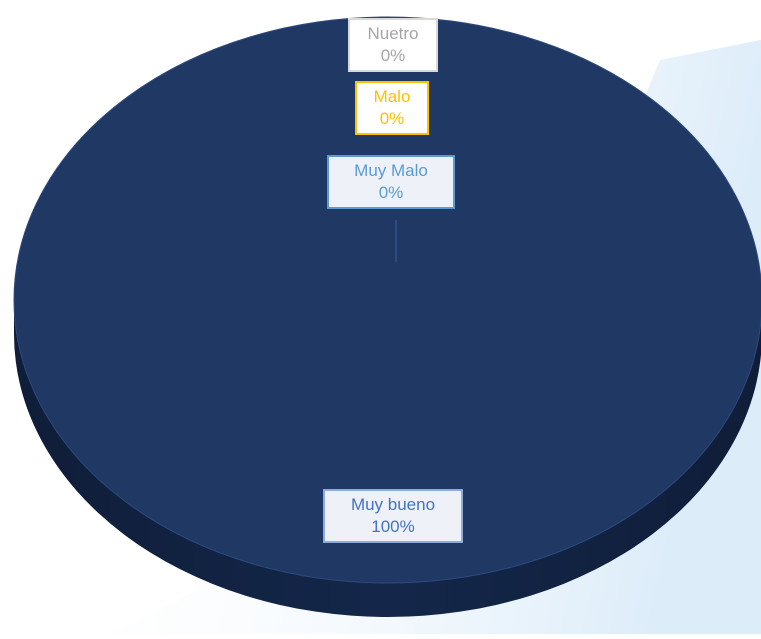 The height and width of the screenshot is (639, 761). Describe the element at coordinates (392, 96) in the screenshot. I see `data-label-category: Malo` at that location.